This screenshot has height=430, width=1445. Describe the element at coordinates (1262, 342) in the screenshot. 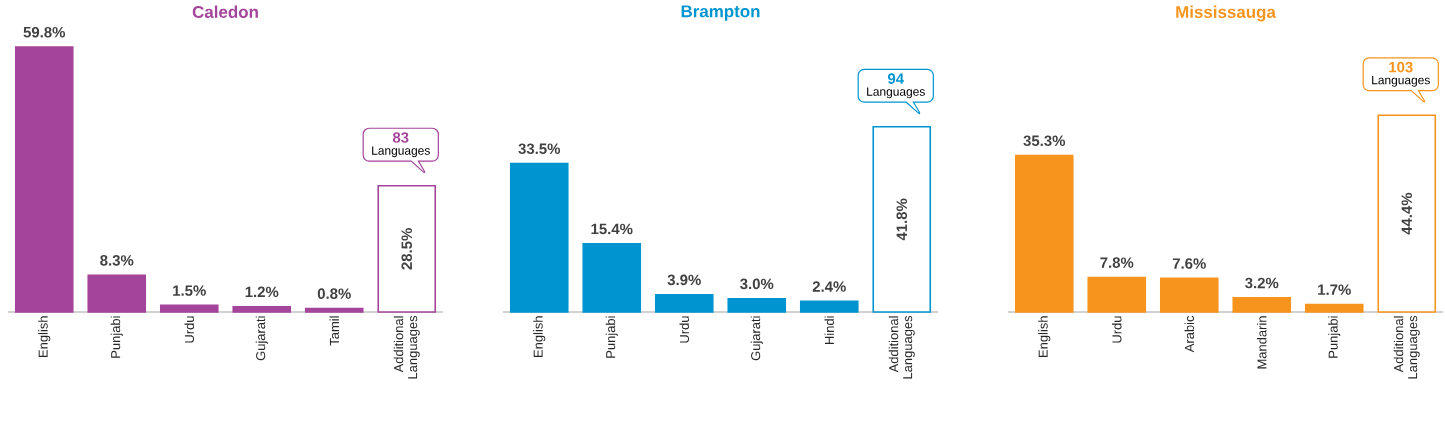

I see `x-tick-label: Mandarin` at that location.